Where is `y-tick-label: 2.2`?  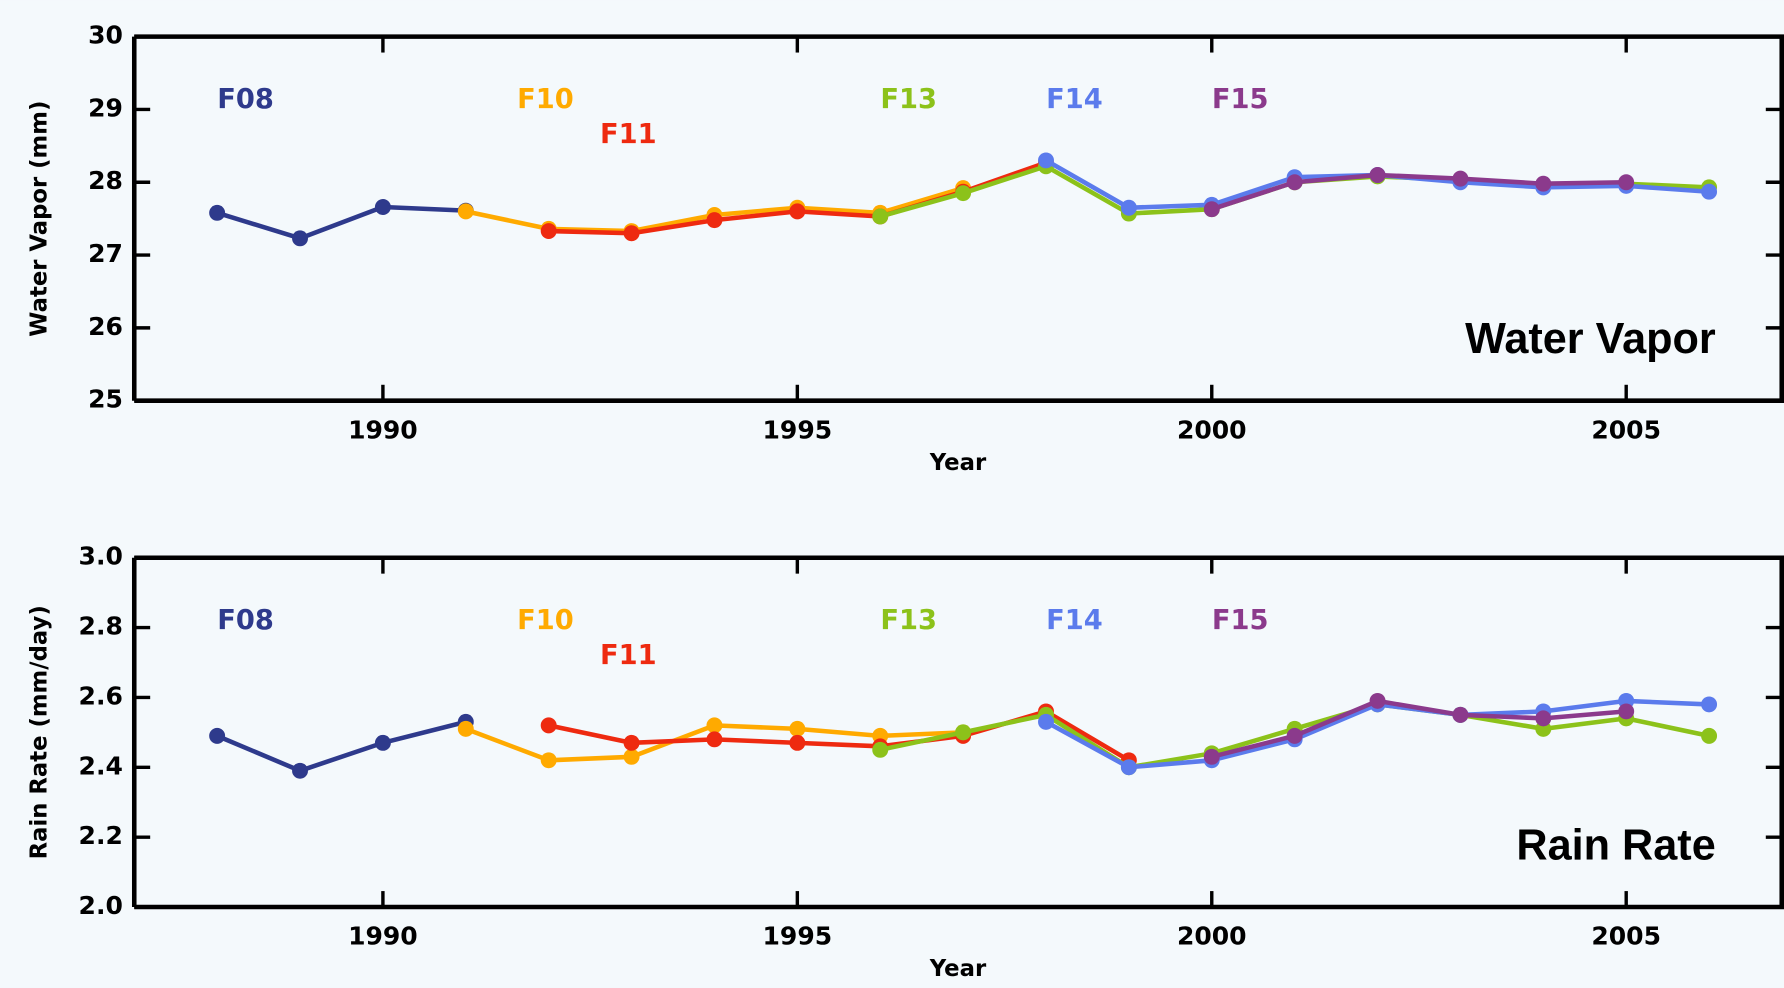 y-tick-label: 2.2 is located at coordinates (101, 835).